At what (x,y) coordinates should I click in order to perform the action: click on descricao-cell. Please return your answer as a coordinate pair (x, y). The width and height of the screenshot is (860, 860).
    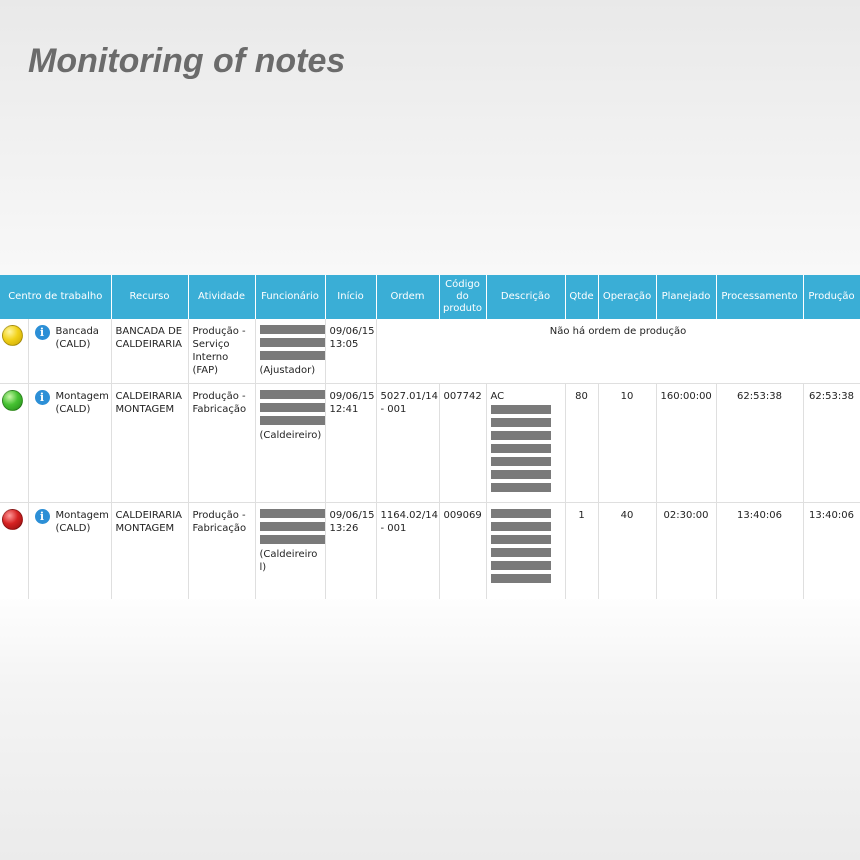
    Looking at the image, I should click on (526, 550).